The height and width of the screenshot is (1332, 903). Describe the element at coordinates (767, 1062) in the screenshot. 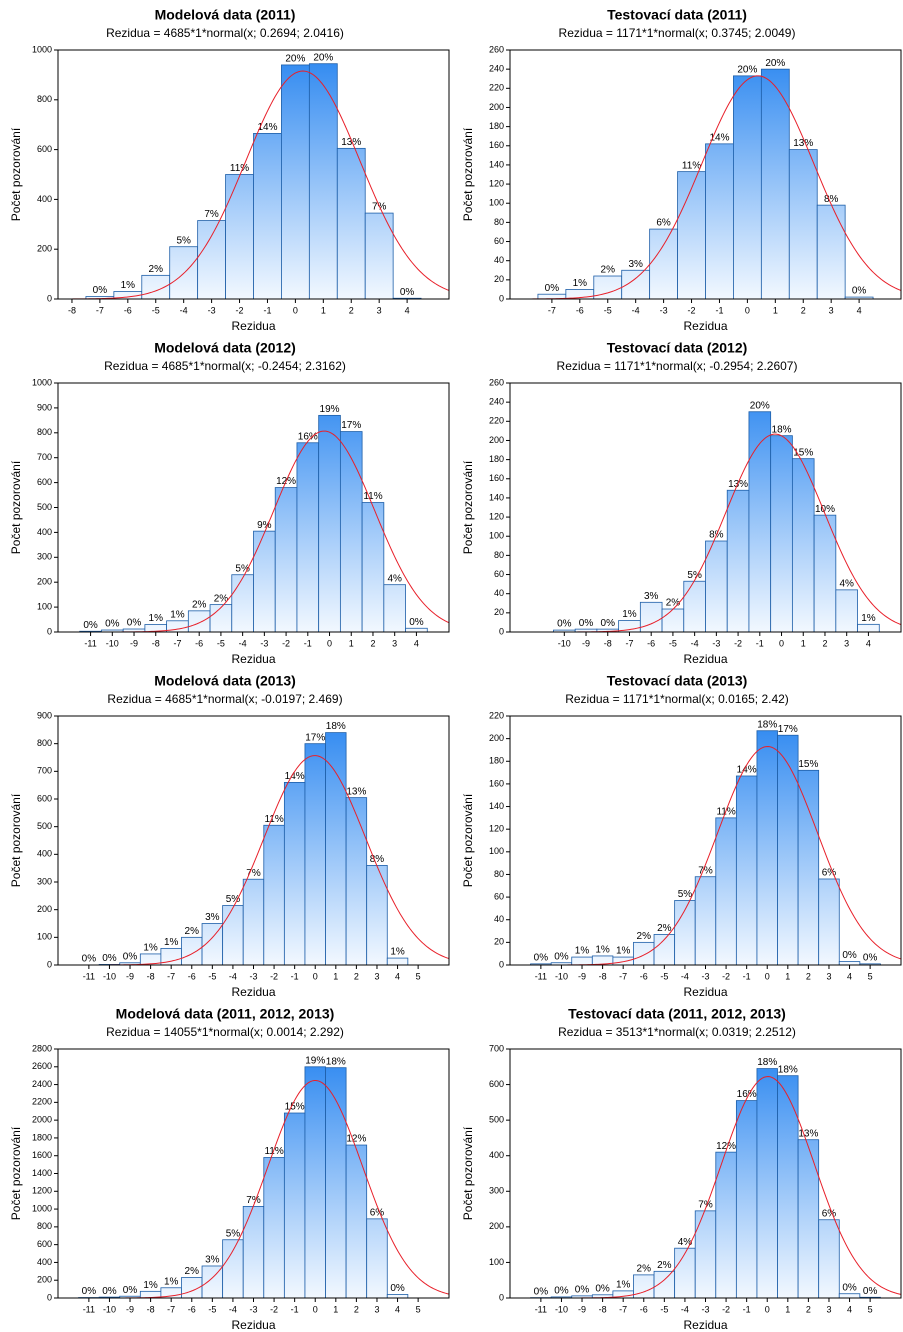

I see `percent-label: 18%` at that location.